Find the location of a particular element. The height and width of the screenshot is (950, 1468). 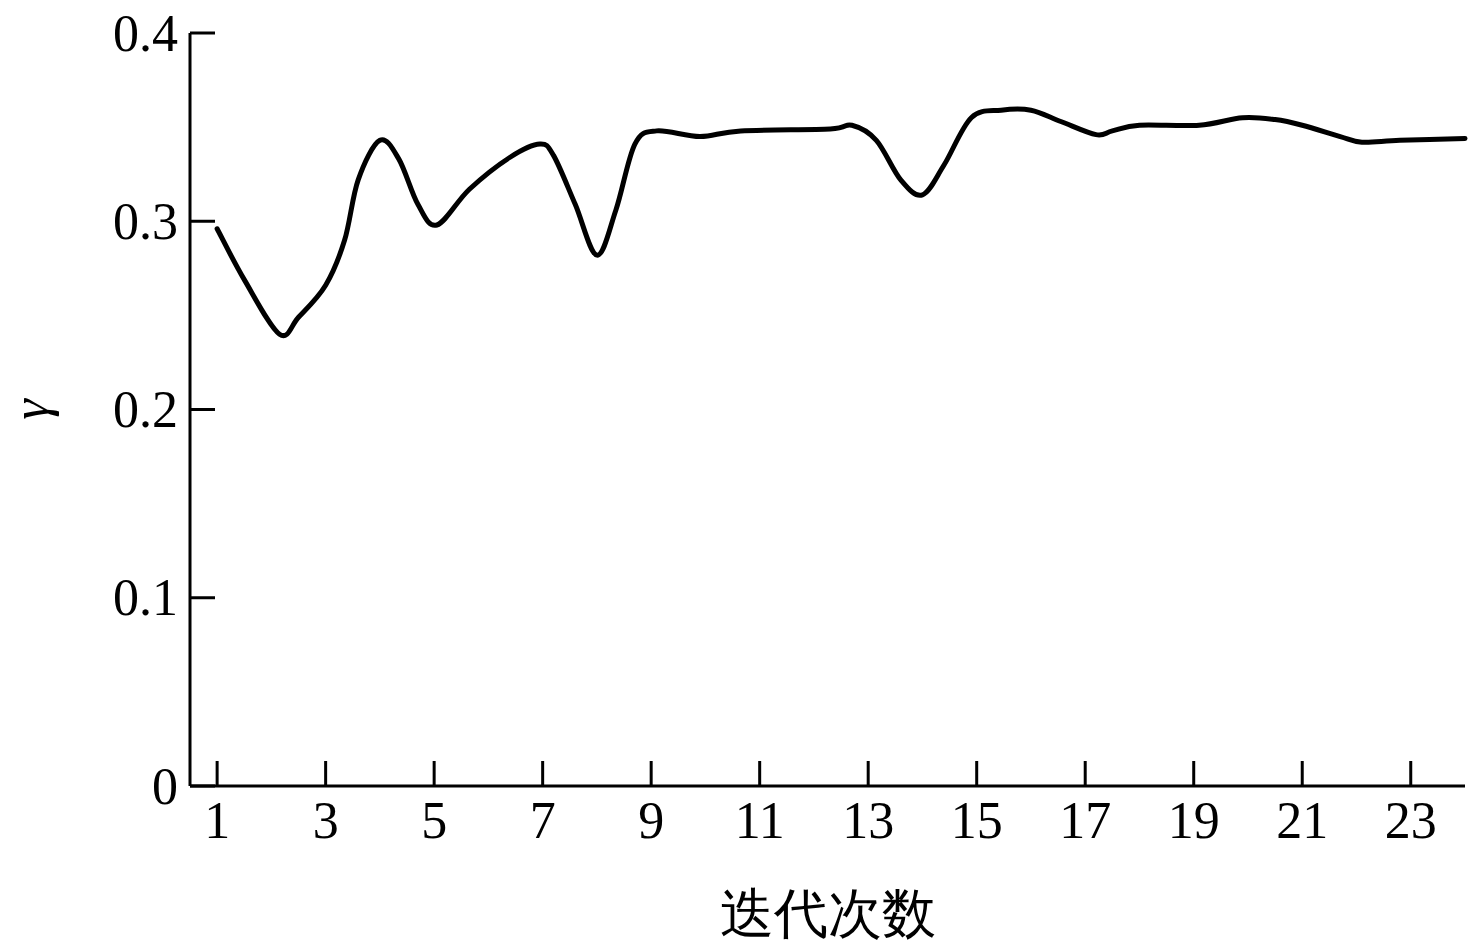

x-tick-label: 21 is located at coordinates (1302, 820).